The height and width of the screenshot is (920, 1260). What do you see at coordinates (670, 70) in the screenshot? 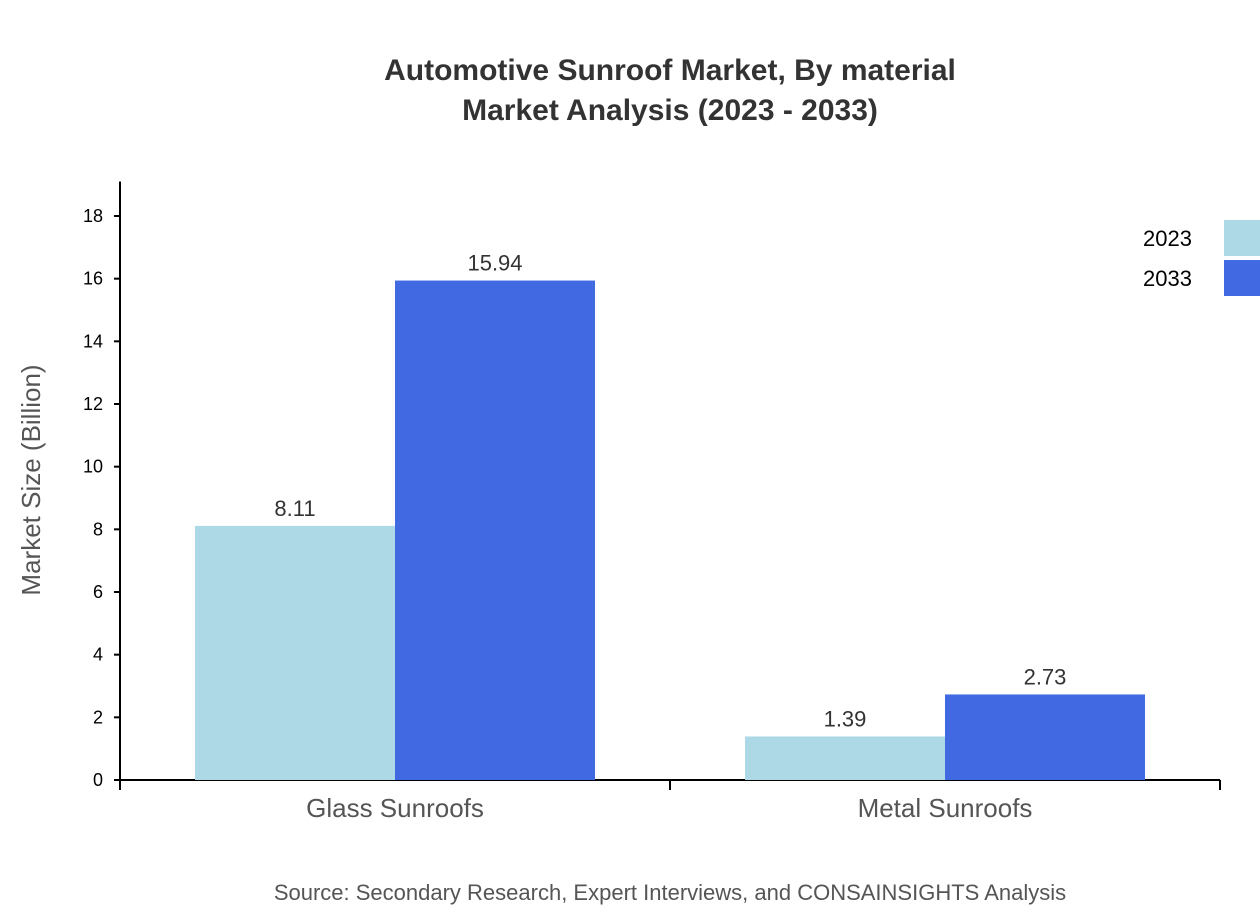
I see `chart-title: Automotive Sunroof Market, By material` at bounding box center [670, 70].